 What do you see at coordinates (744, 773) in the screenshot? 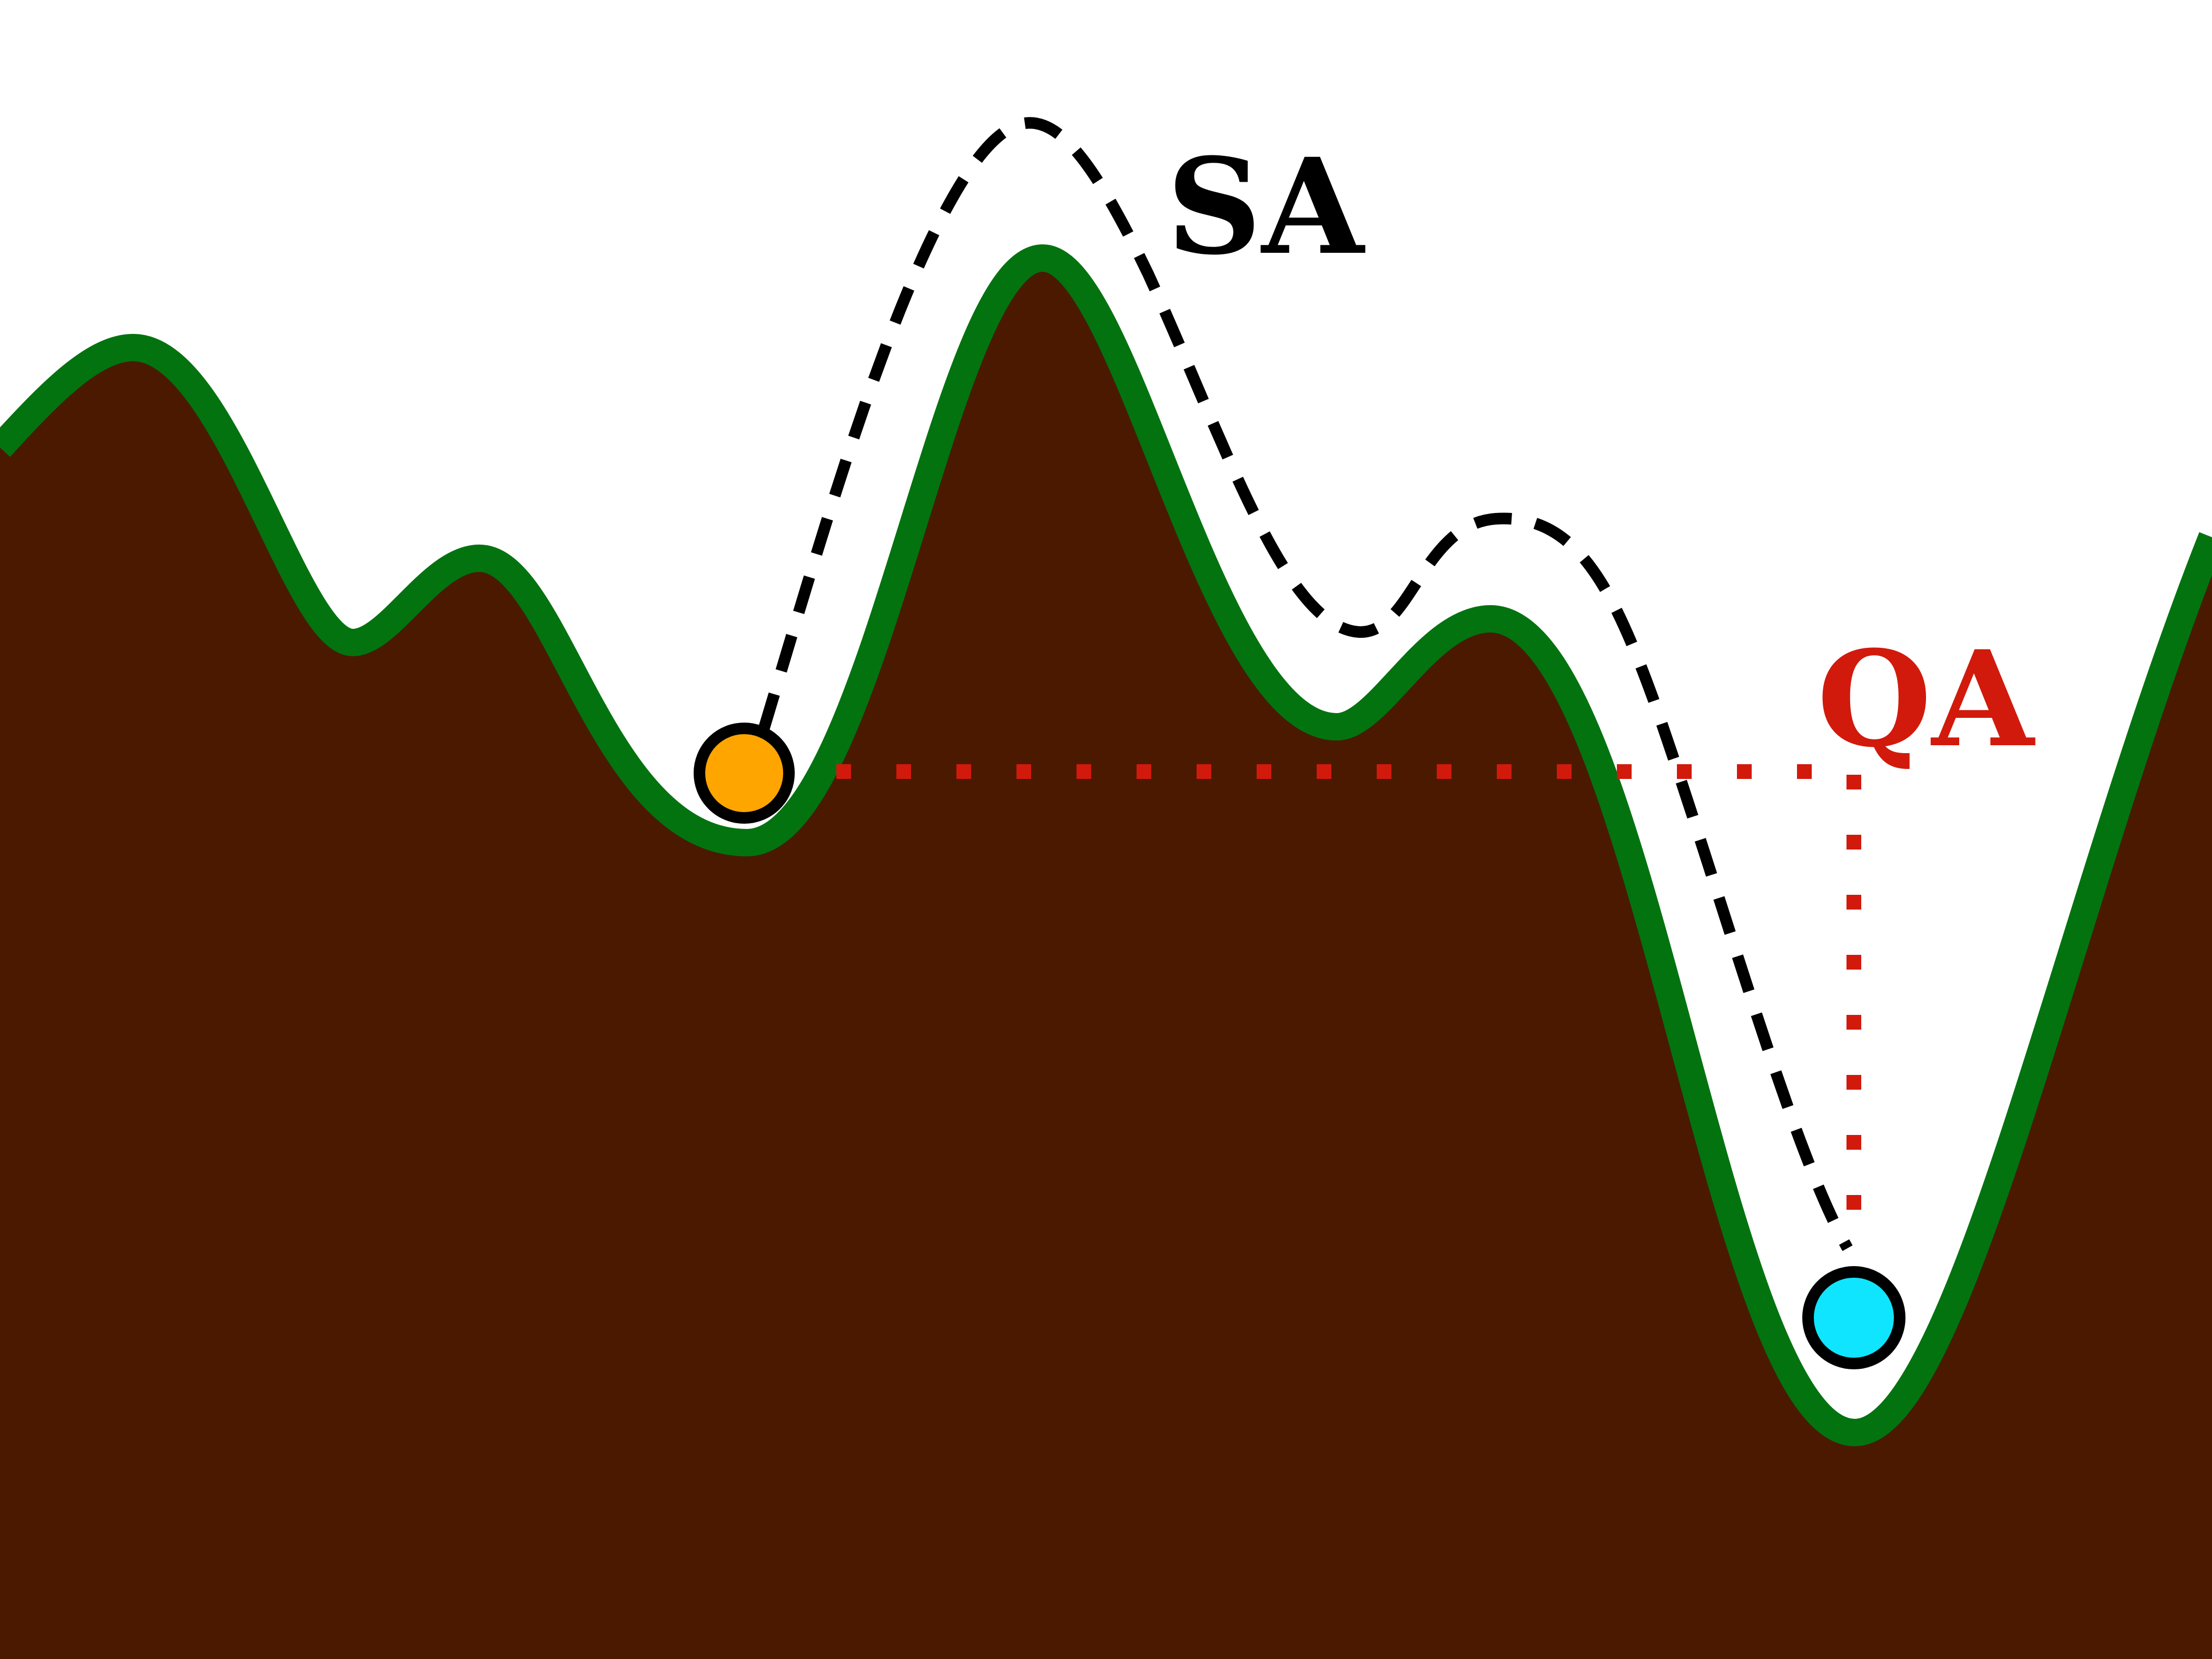
I see `orange-circle-icon` at bounding box center [744, 773].